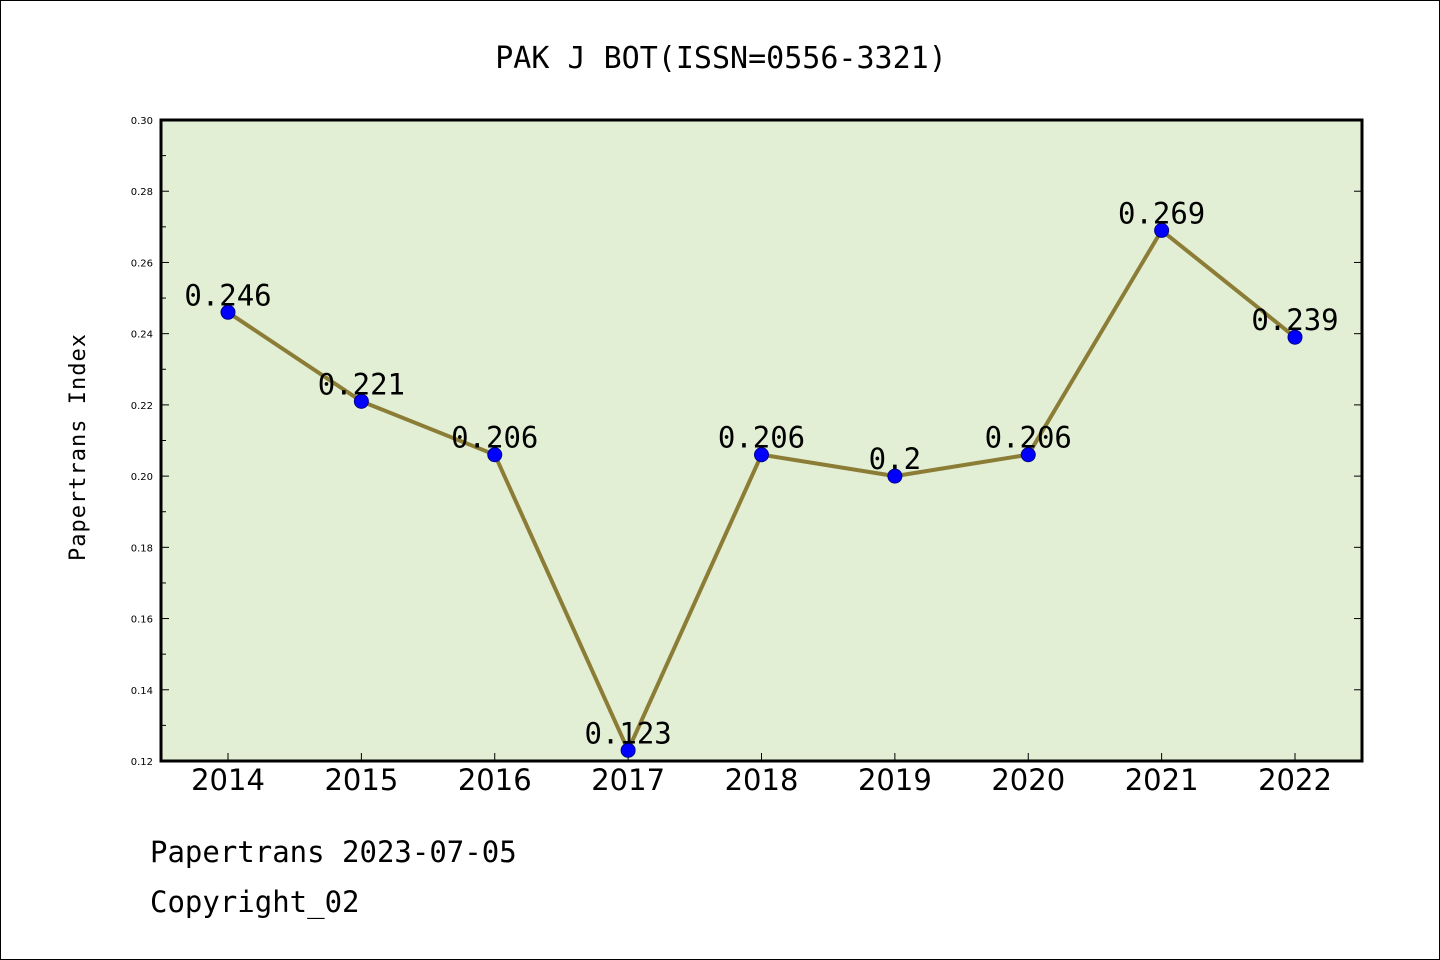 The height and width of the screenshot is (960, 1440). I want to click on x-tick-label: 2021, so click(1162, 780).